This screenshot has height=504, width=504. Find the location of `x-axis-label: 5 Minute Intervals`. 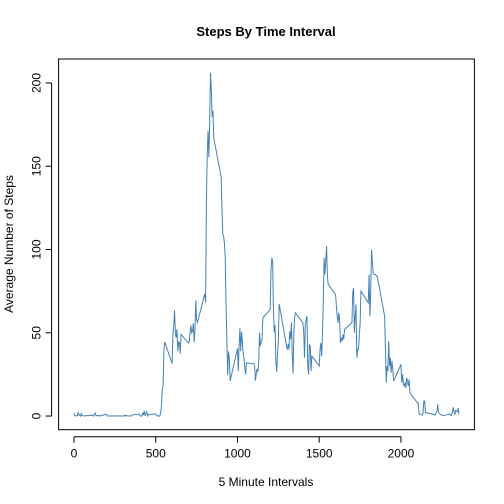

x-axis-label: 5 Minute Intervals is located at coordinates (266, 482).